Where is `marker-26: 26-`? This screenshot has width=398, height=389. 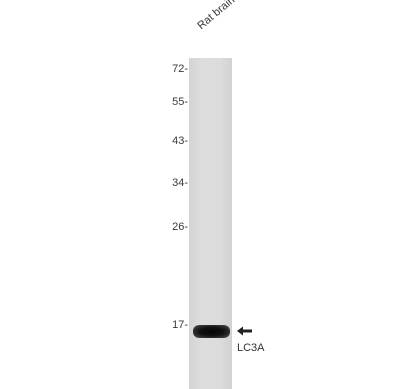 marker-26: 26- is located at coordinates (180, 227).